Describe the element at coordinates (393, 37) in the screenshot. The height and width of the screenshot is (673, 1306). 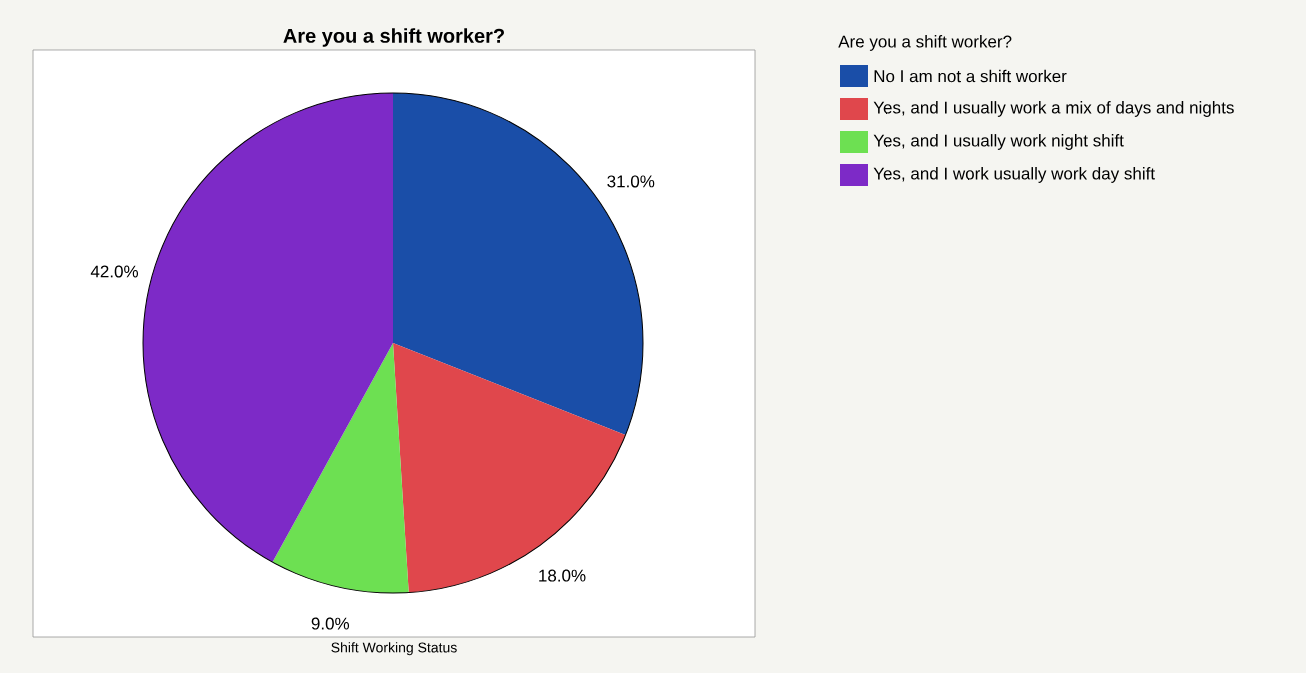
I see `chart-title: Are you a shift worker?` at that location.